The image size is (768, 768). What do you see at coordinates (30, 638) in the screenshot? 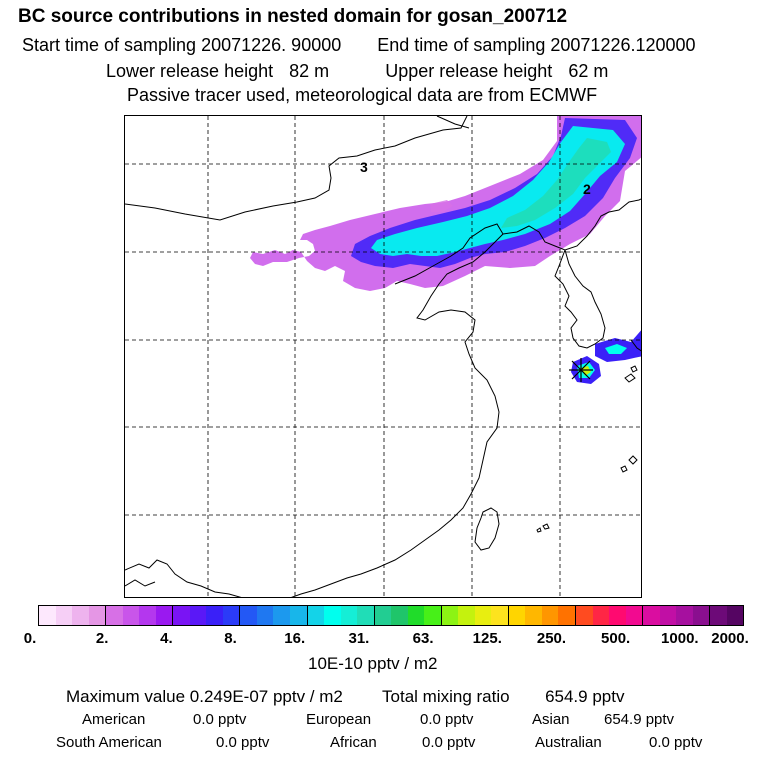
I see `colorbar-tick-label: 0.` at bounding box center [30, 638].